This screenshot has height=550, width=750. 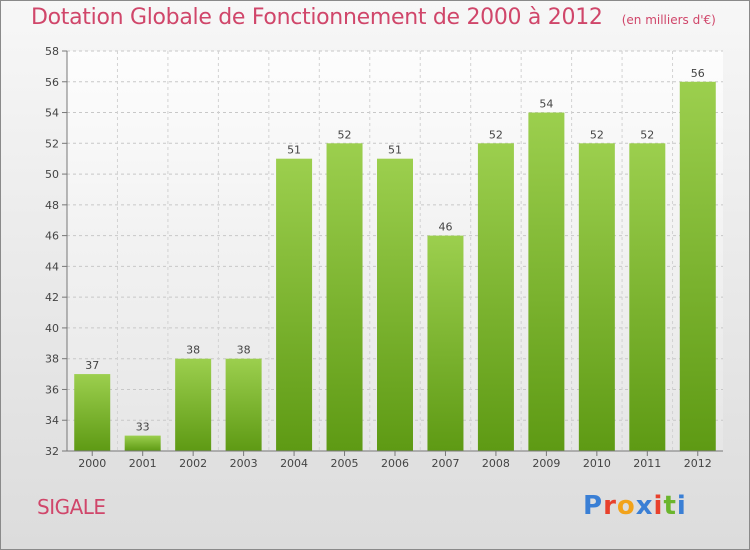 I want to click on x-tick-label: 2008, so click(x=496, y=463).